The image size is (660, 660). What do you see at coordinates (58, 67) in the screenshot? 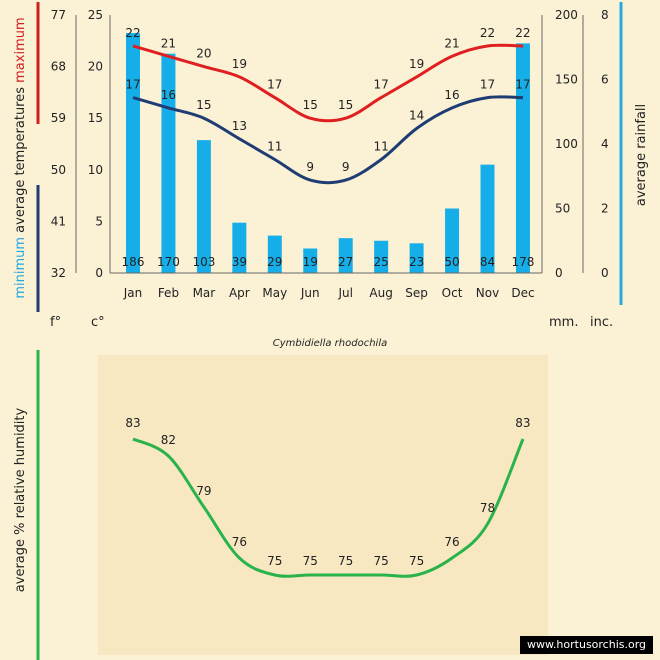
I see `fahrenheit-tick: 68` at bounding box center [58, 67].